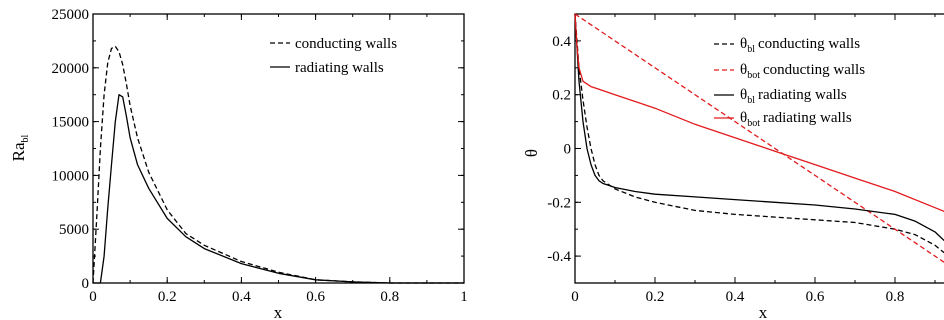  What do you see at coordinates (531, 153) in the screenshot?
I see `y-axis-label-right: θ` at bounding box center [531, 153].